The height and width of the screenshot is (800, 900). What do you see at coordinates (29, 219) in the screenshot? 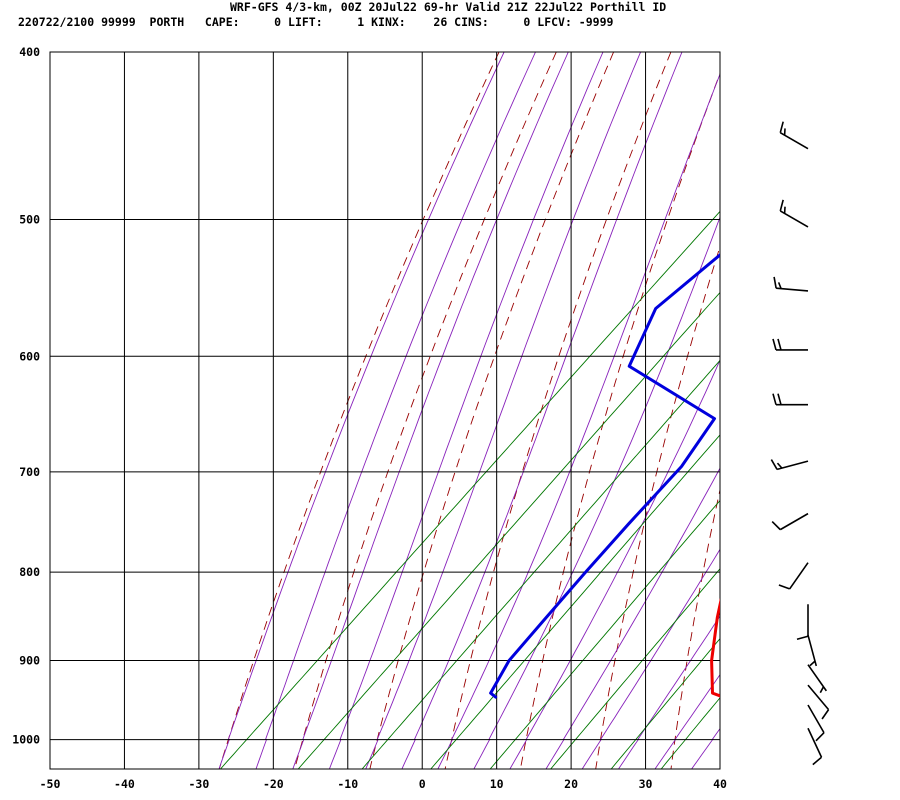
I see `y-tick-label: 500` at bounding box center [29, 219].